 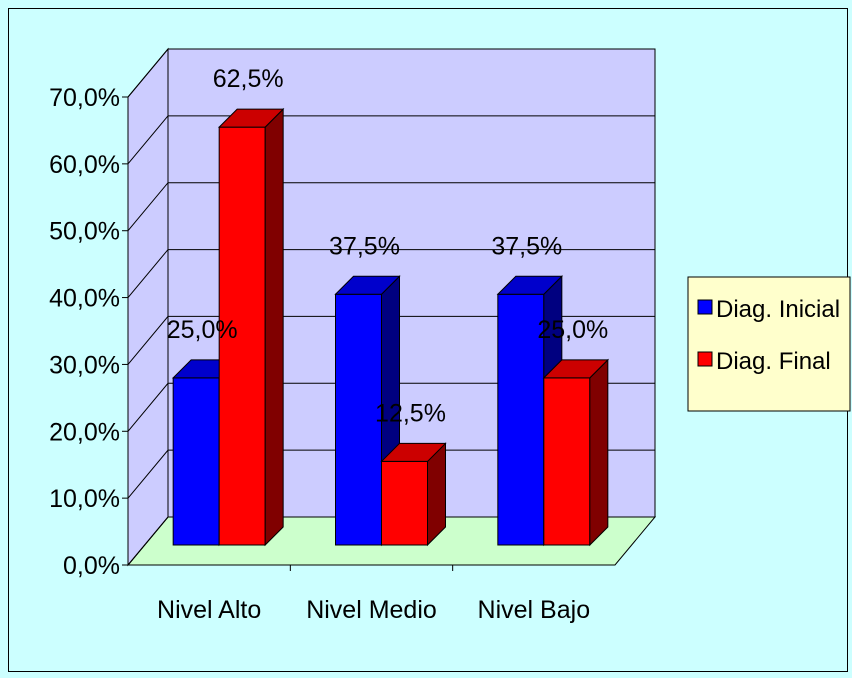 What do you see at coordinates (148, 307) in the screenshot?
I see `chart-side-wall` at bounding box center [148, 307].